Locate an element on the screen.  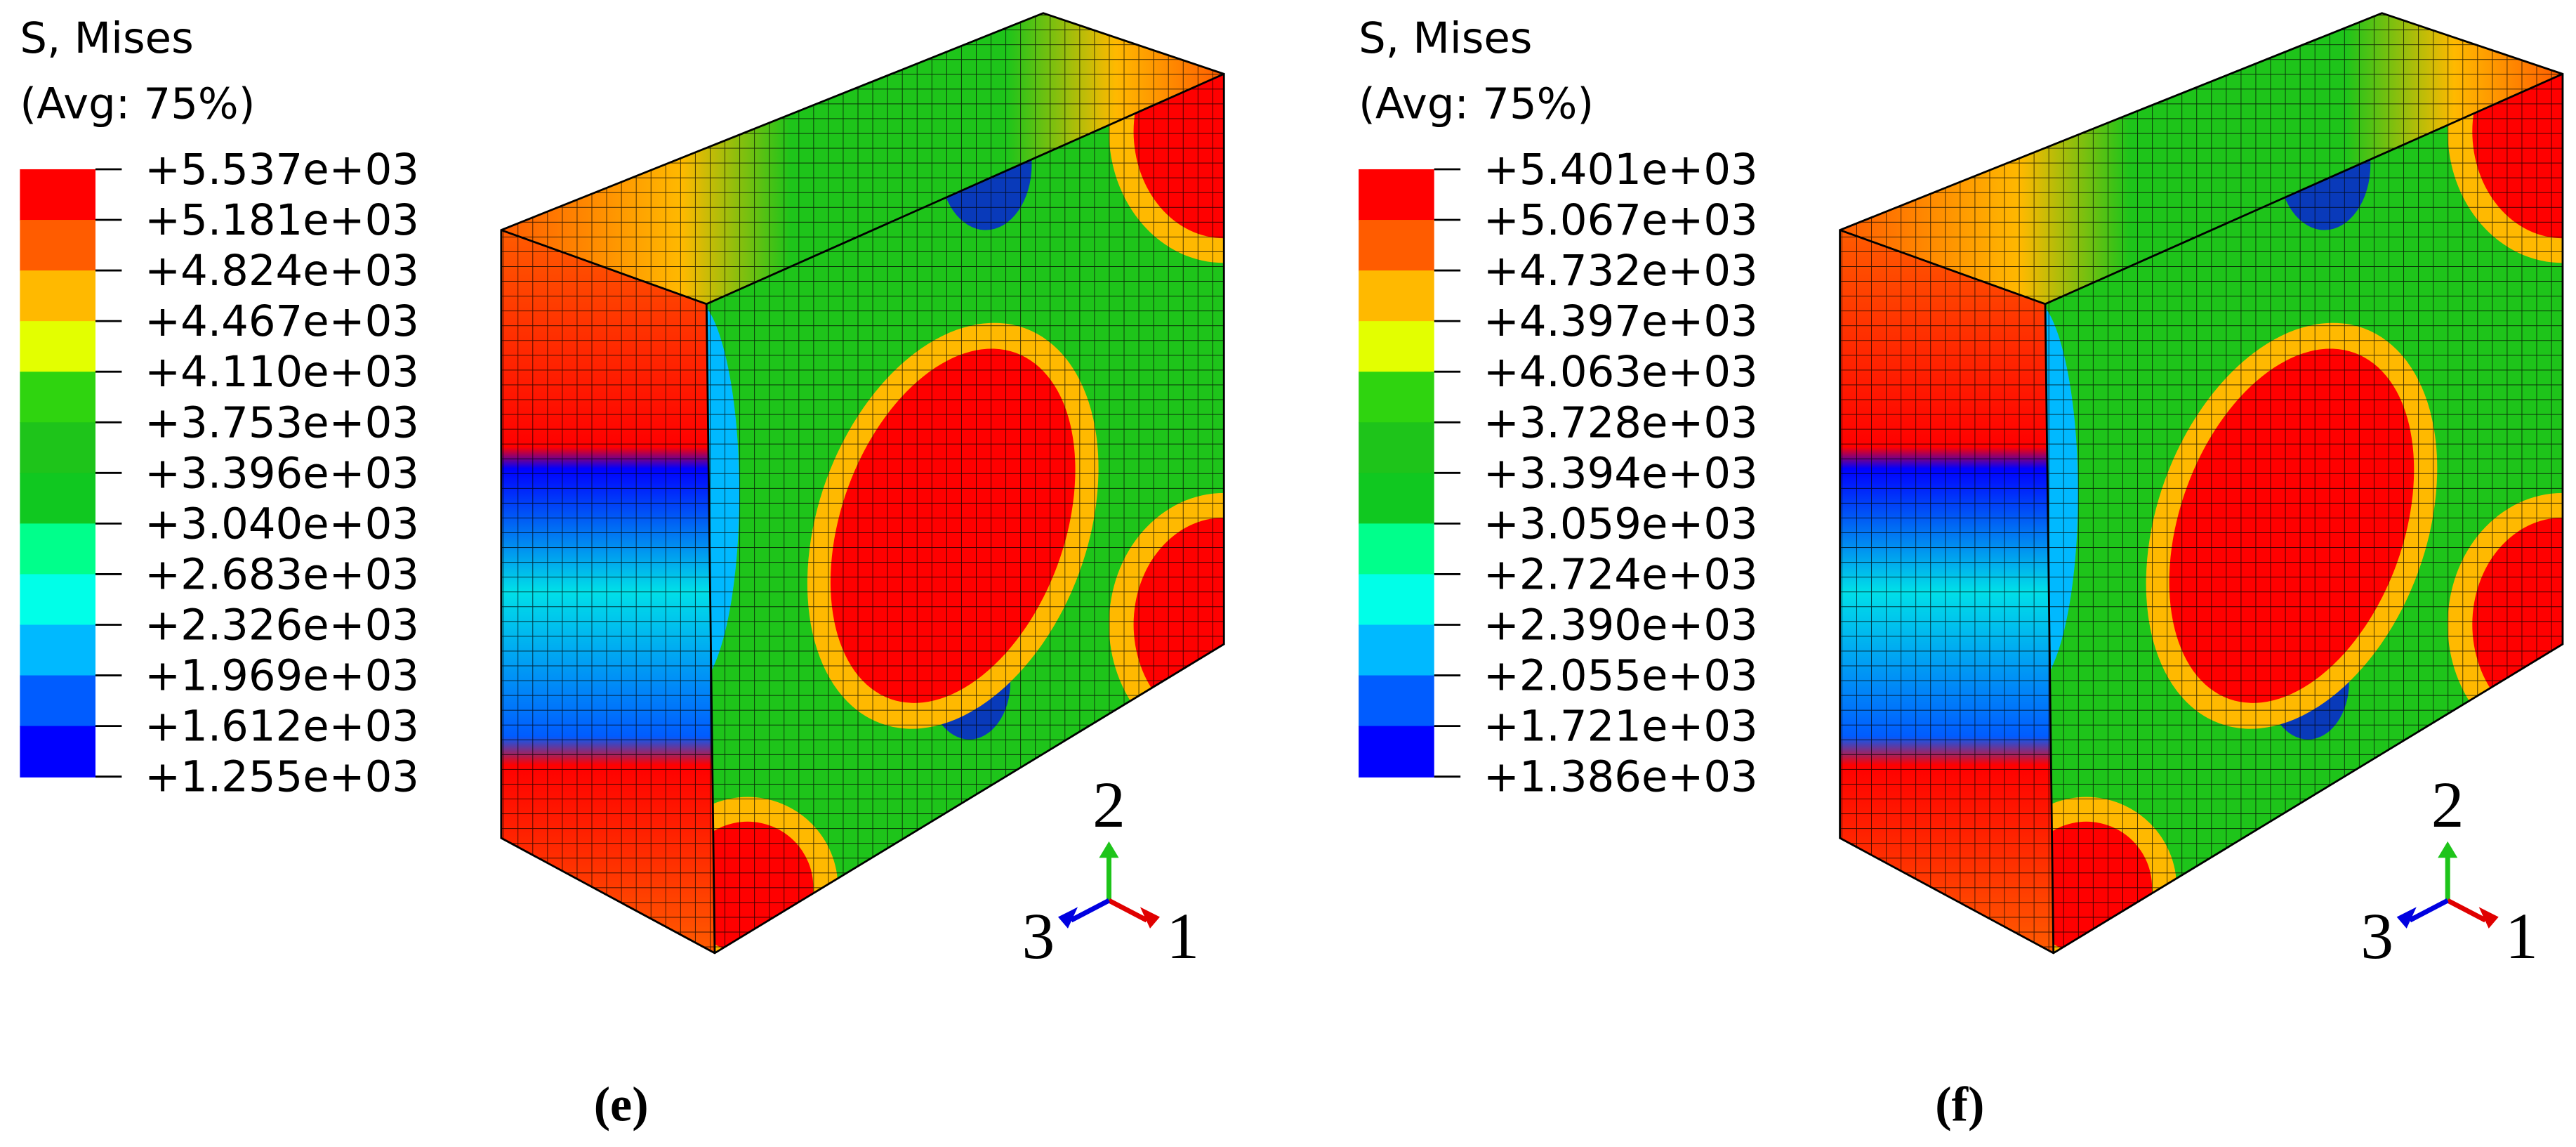
legend-label: +5.537e+03 is located at coordinates (282, 170).